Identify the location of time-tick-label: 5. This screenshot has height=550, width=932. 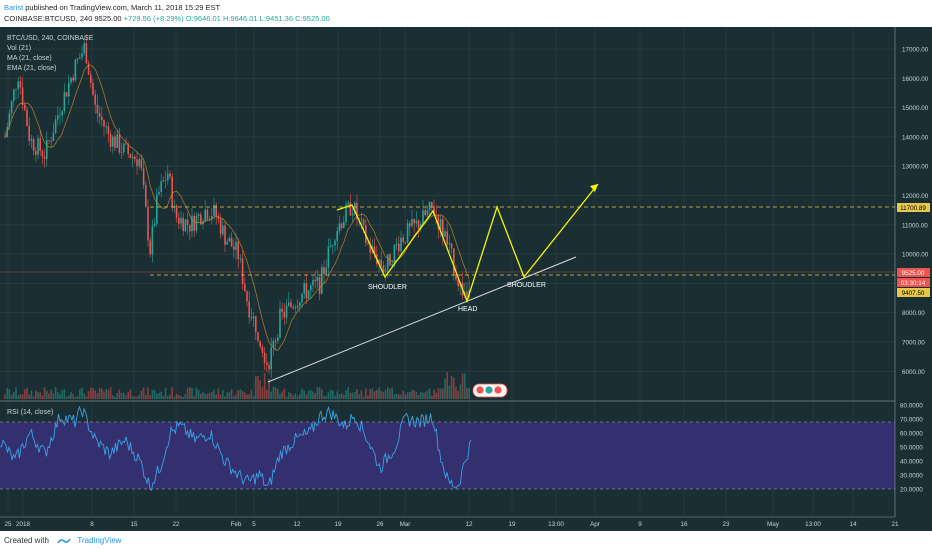
(254, 524).